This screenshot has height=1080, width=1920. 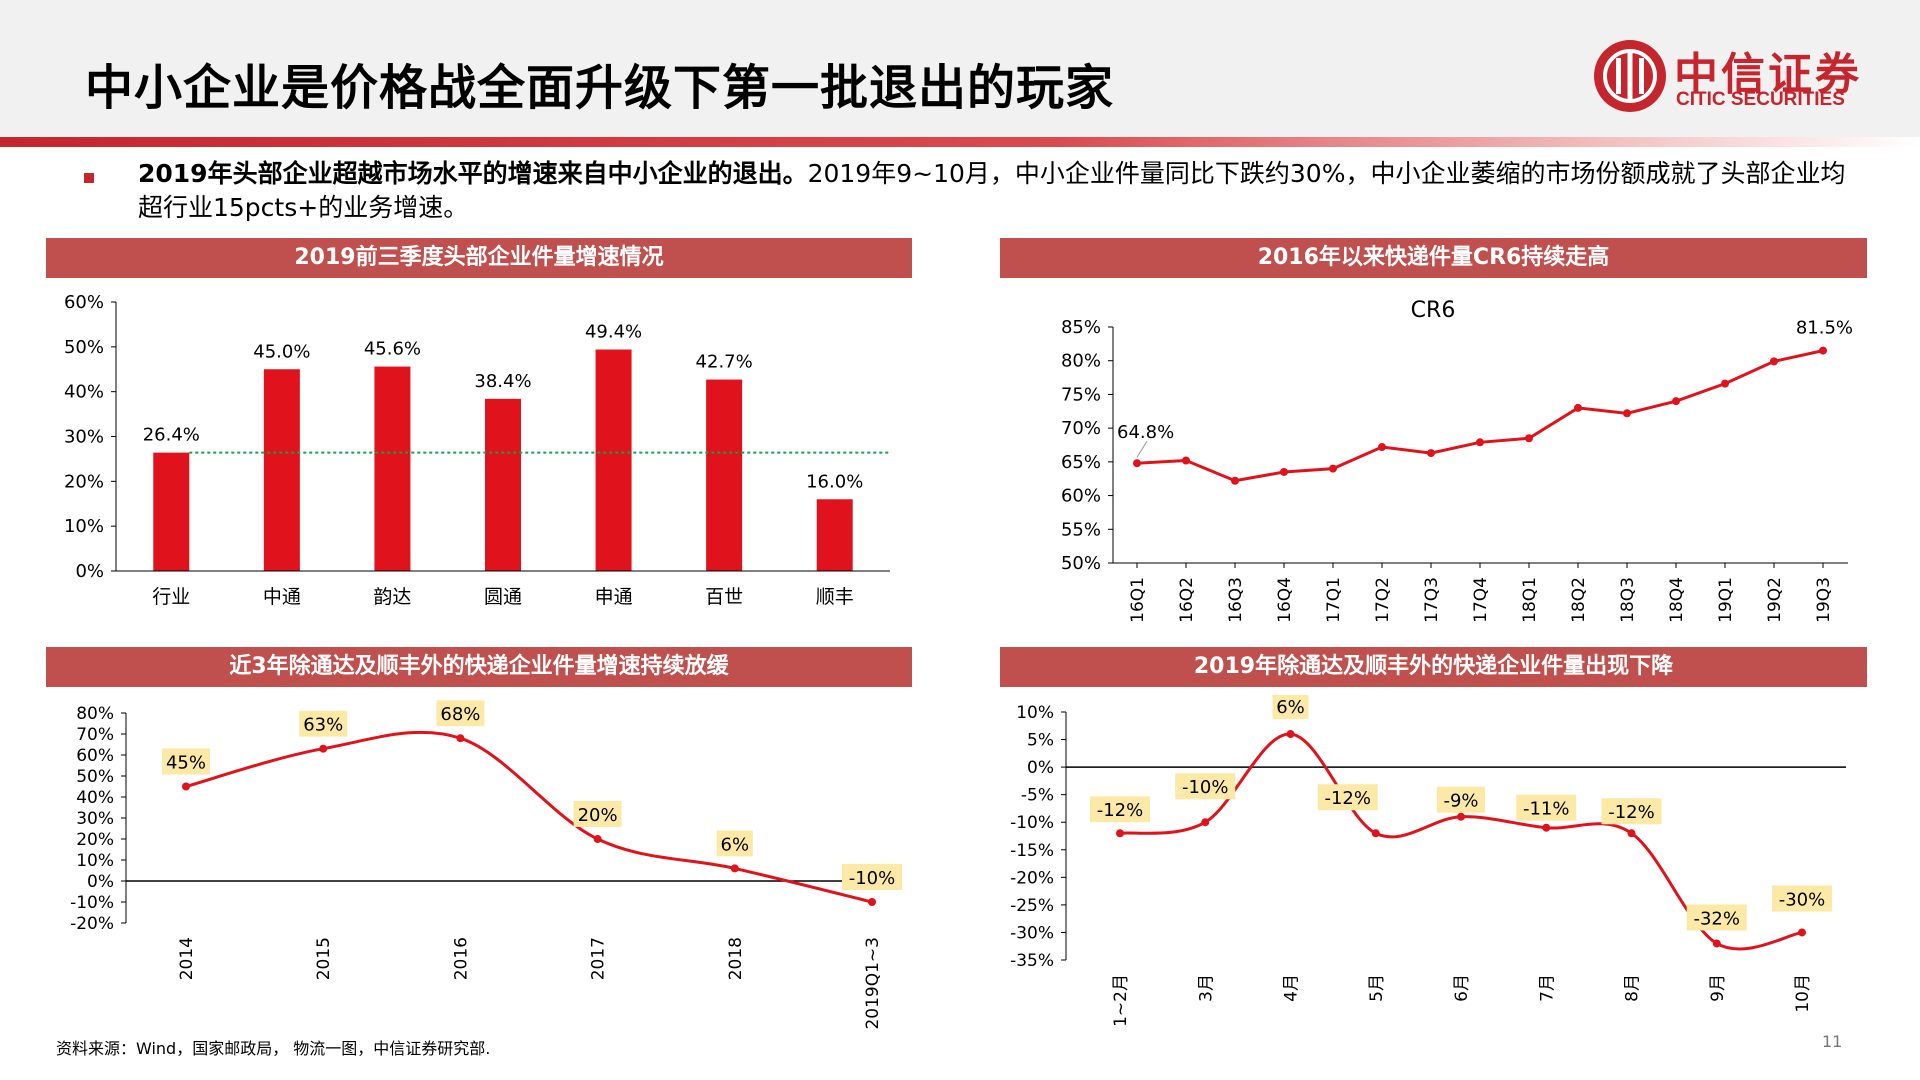 I want to click on citic-emblem-icon, so click(x=1630, y=76).